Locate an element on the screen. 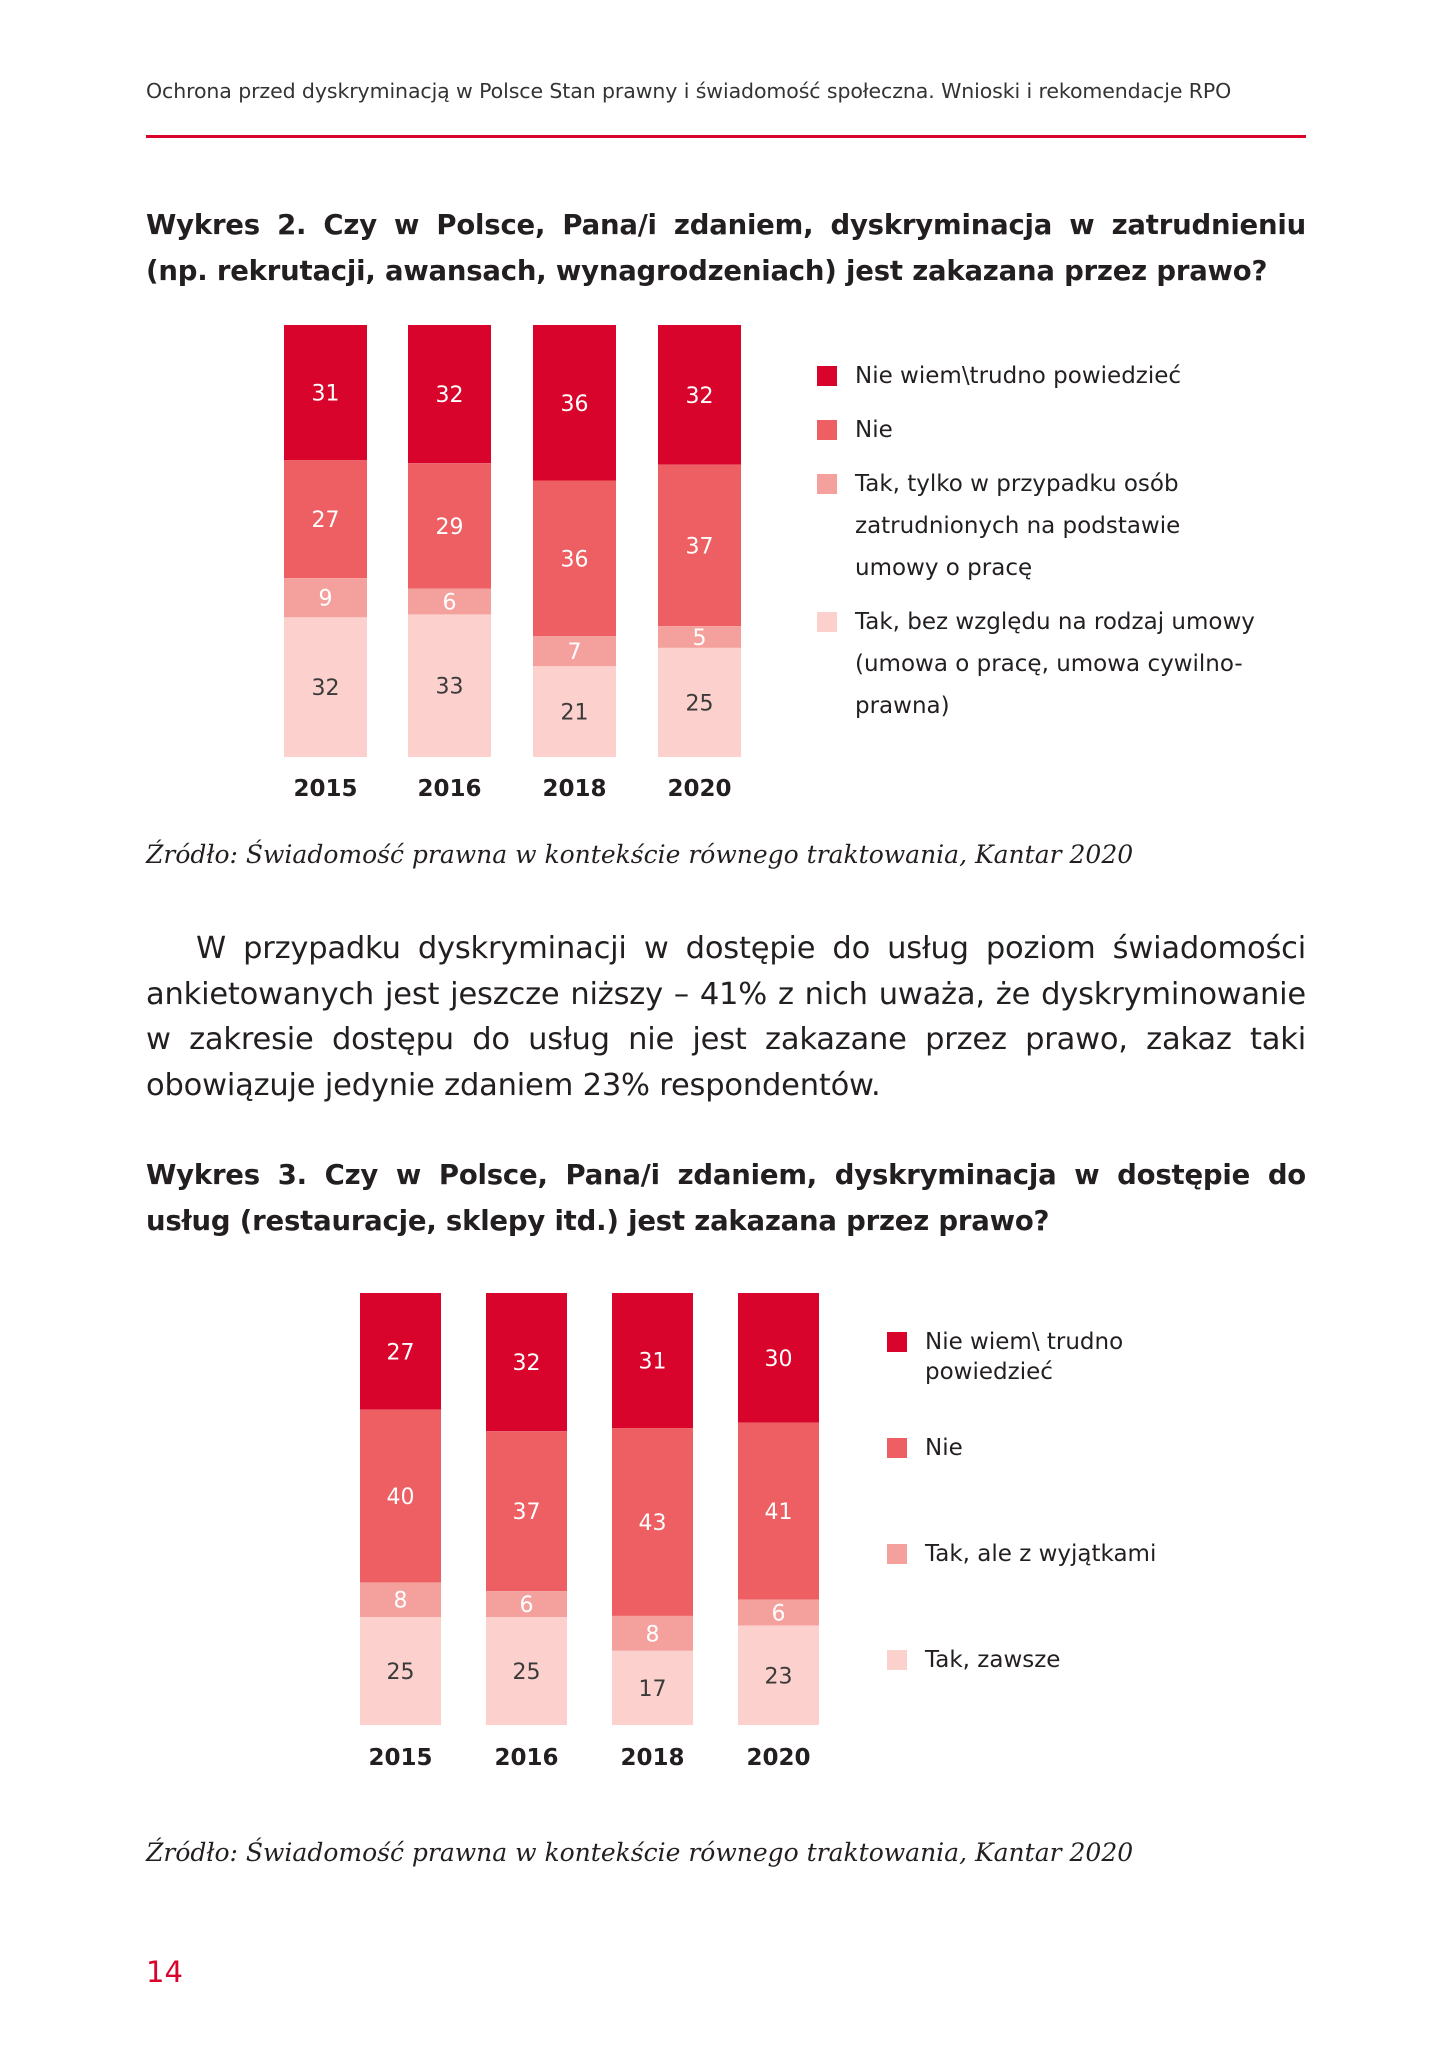  legend-label: Nie wiem\ trudno powiedzieć is located at coordinates (1024, 1357).